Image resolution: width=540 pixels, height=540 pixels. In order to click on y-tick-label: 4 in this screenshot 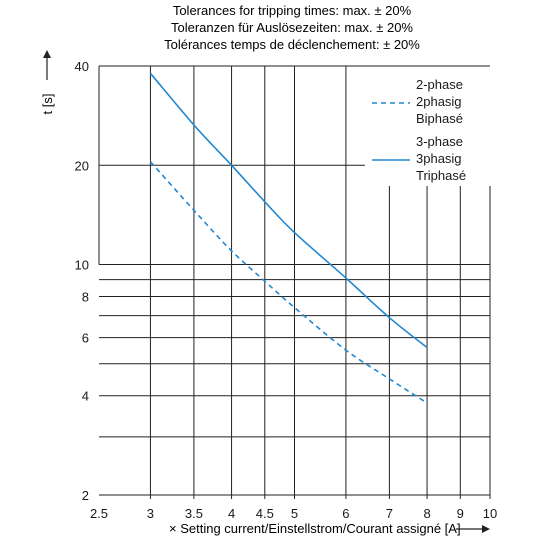, I will do `click(85, 396)`.